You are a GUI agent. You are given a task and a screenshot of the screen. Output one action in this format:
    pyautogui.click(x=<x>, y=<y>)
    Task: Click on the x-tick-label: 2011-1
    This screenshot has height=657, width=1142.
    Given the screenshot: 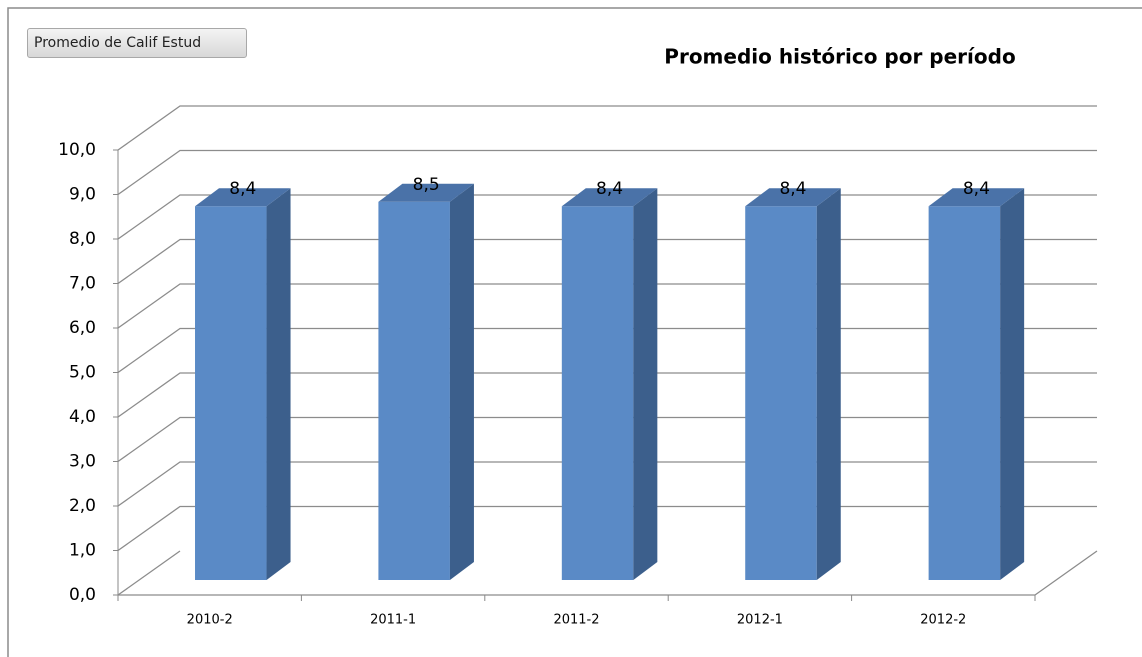 What is the action you would take?
    pyautogui.click(x=393, y=620)
    